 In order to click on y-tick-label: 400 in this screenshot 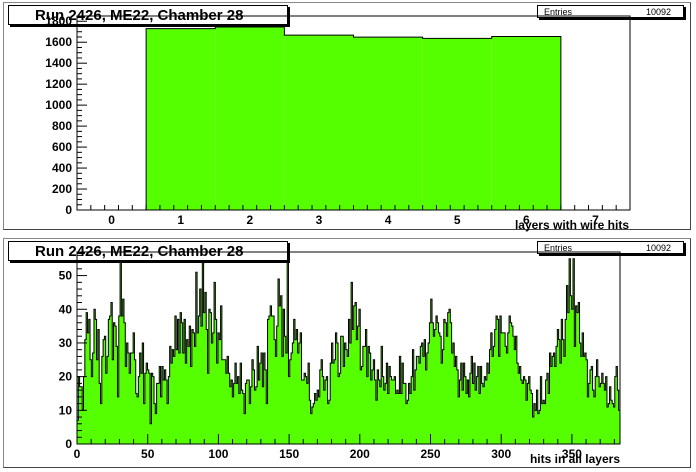, I will do `click(62, 168)`.